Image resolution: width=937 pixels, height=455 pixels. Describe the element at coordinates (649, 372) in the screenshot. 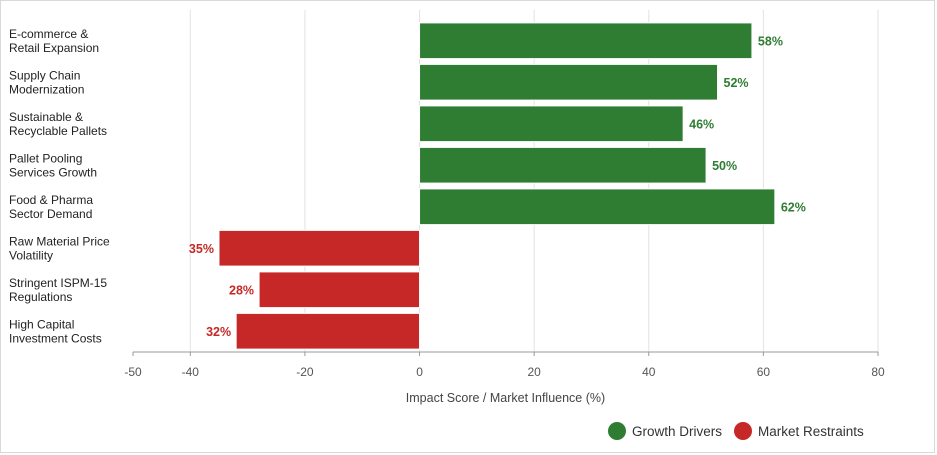

I see `tick-label: 40` at that location.